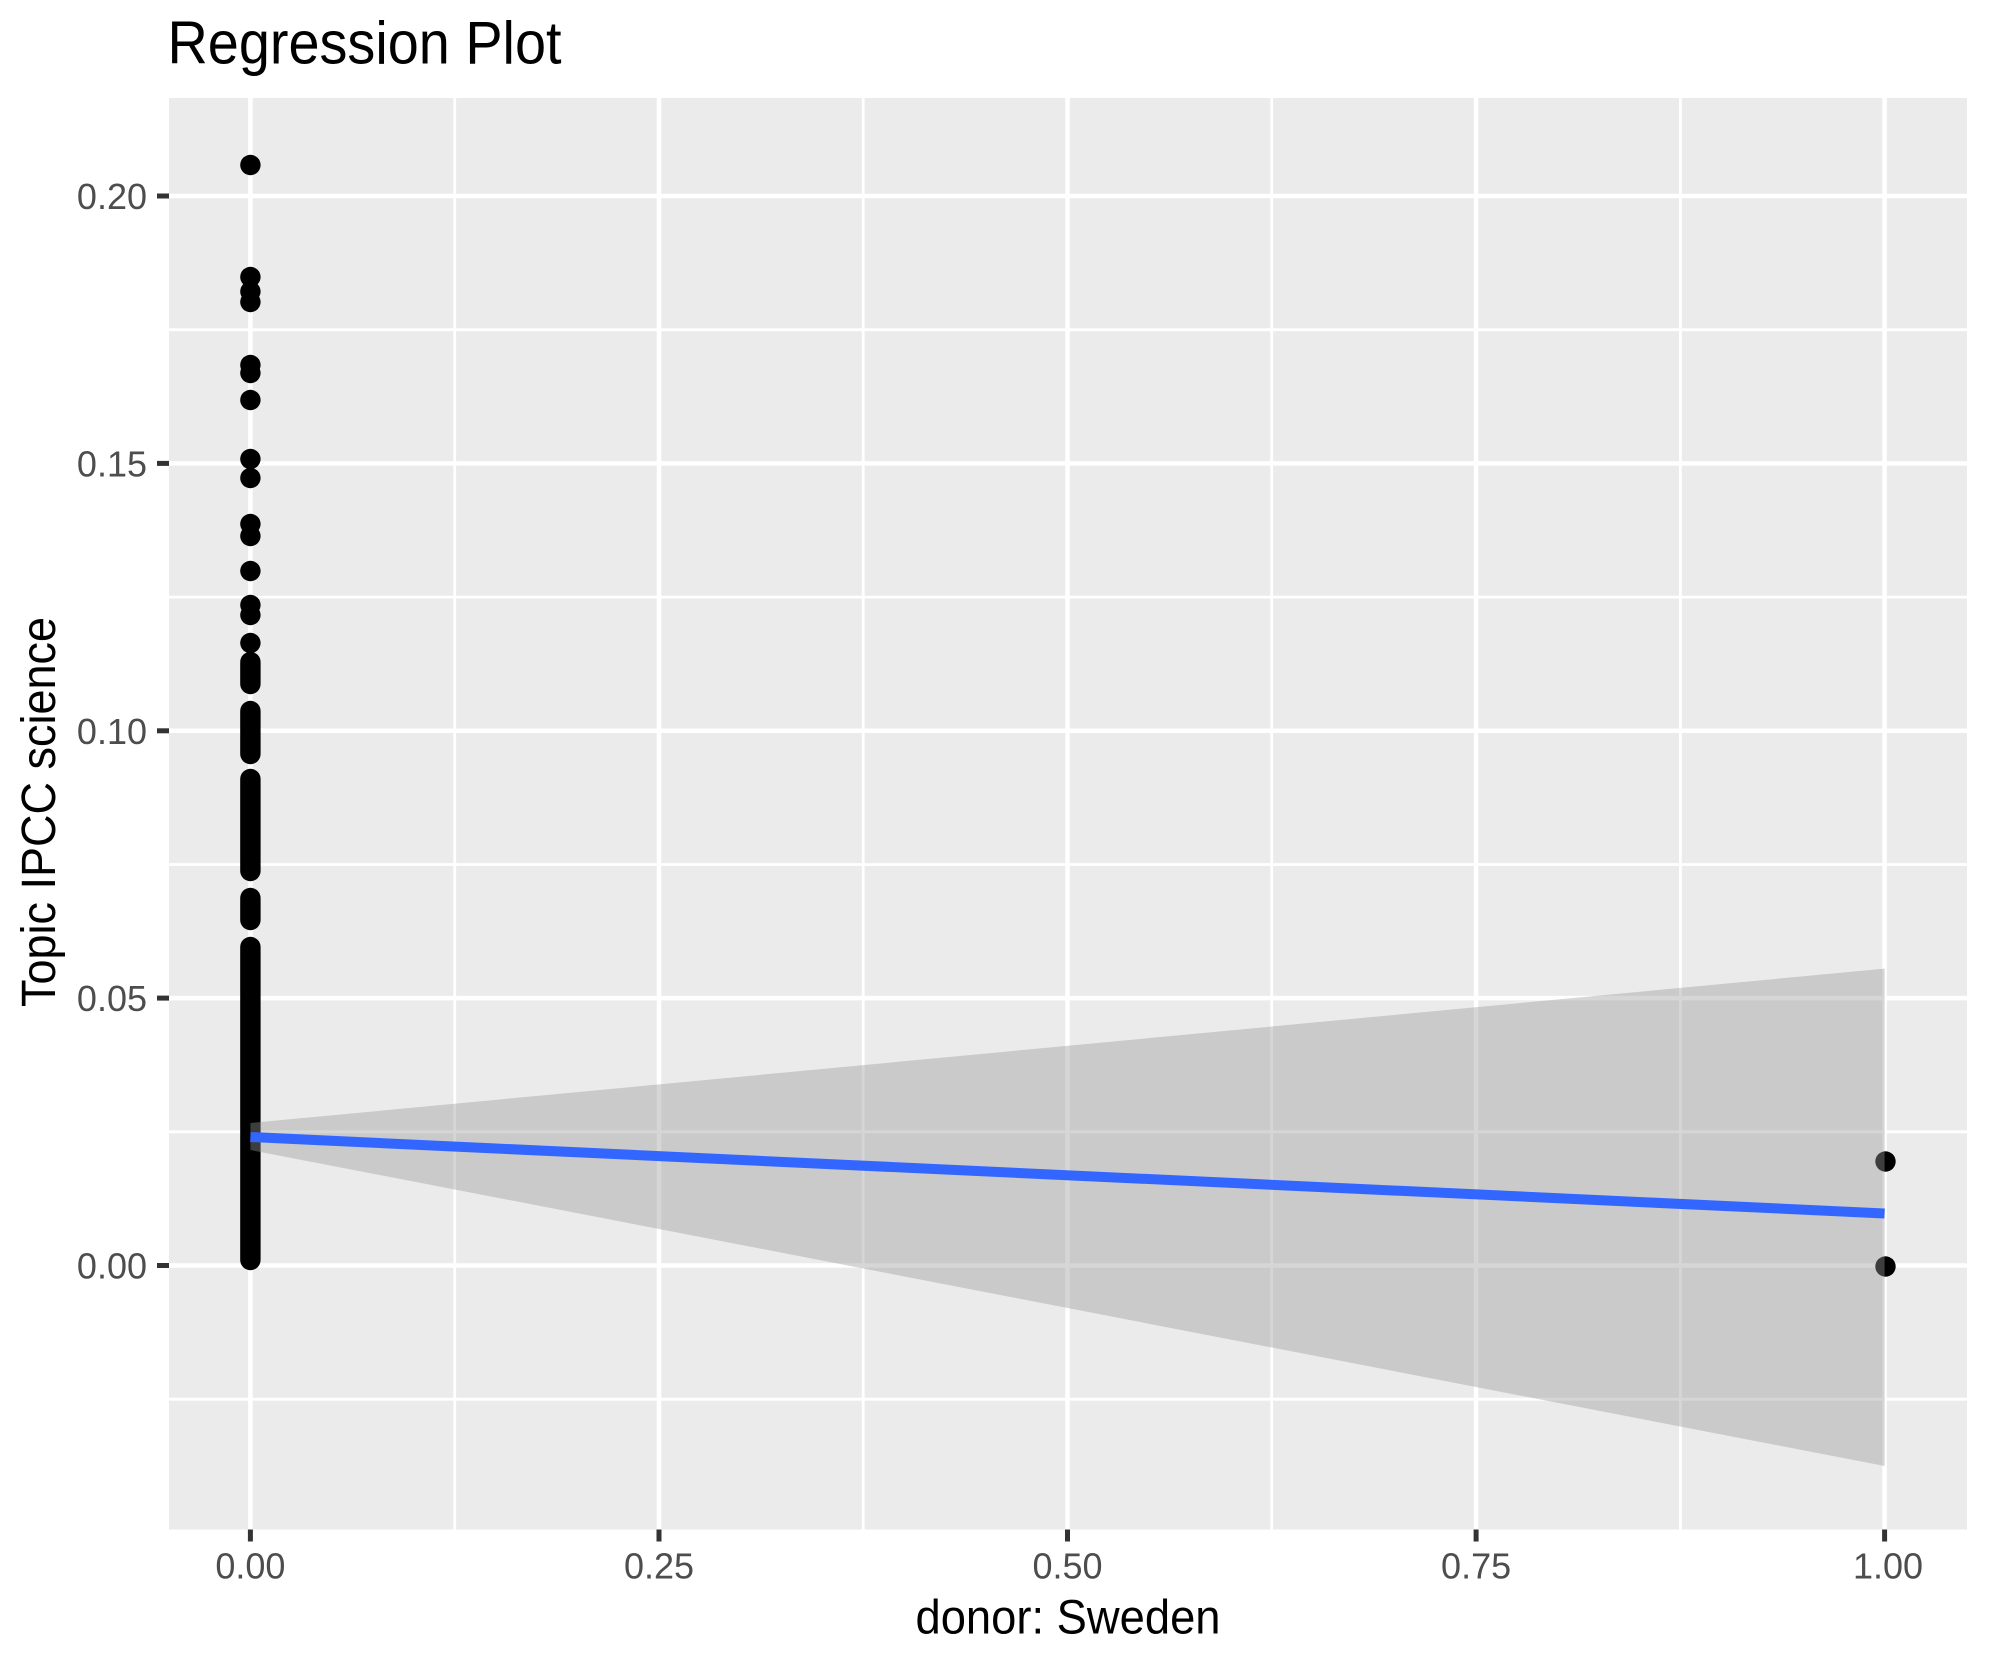  What do you see at coordinates (1888, 1566) in the screenshot?
I see `svg-text: 1.00` at bounding box center [1888, 1566].